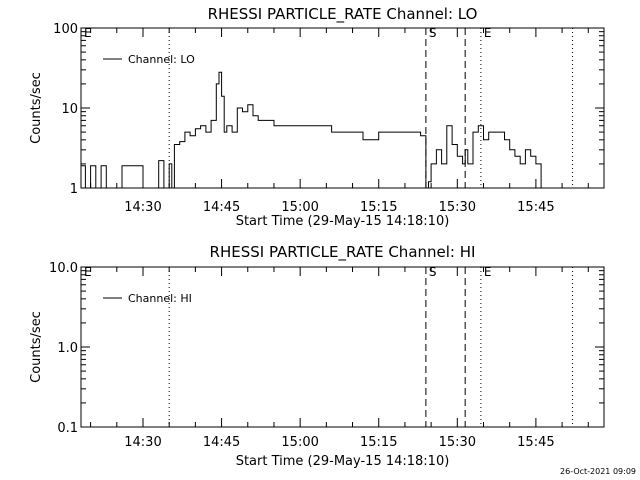 The image size is (640, 480). What do you see at coordinates (160, 298) in the screenshot?
I see `legend-entry: Channel: HI` at bounding box center [160, 298].